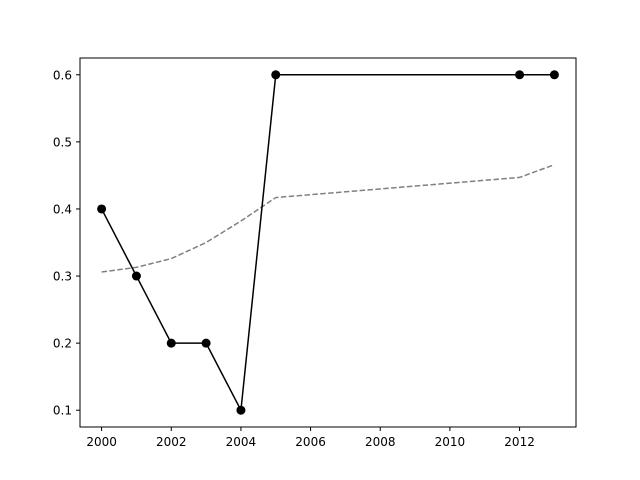  I want to click on y-axis: 0.1 0.2 0.3 0.4 0.5 0.6, so click(66, 243).